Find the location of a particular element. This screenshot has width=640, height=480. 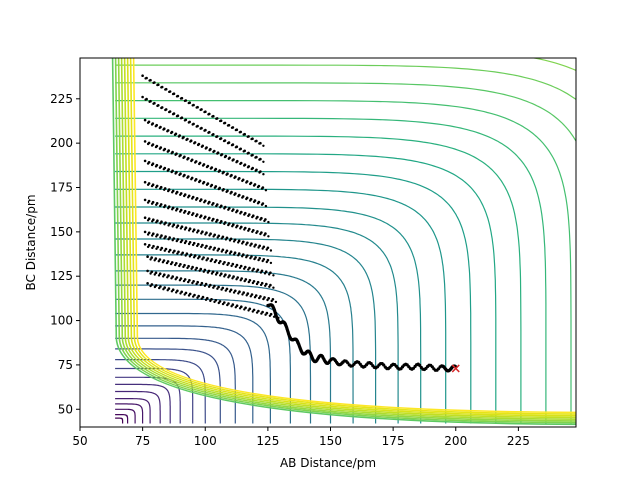

x-tick-label: 125 is located at coordinates (267, 441).